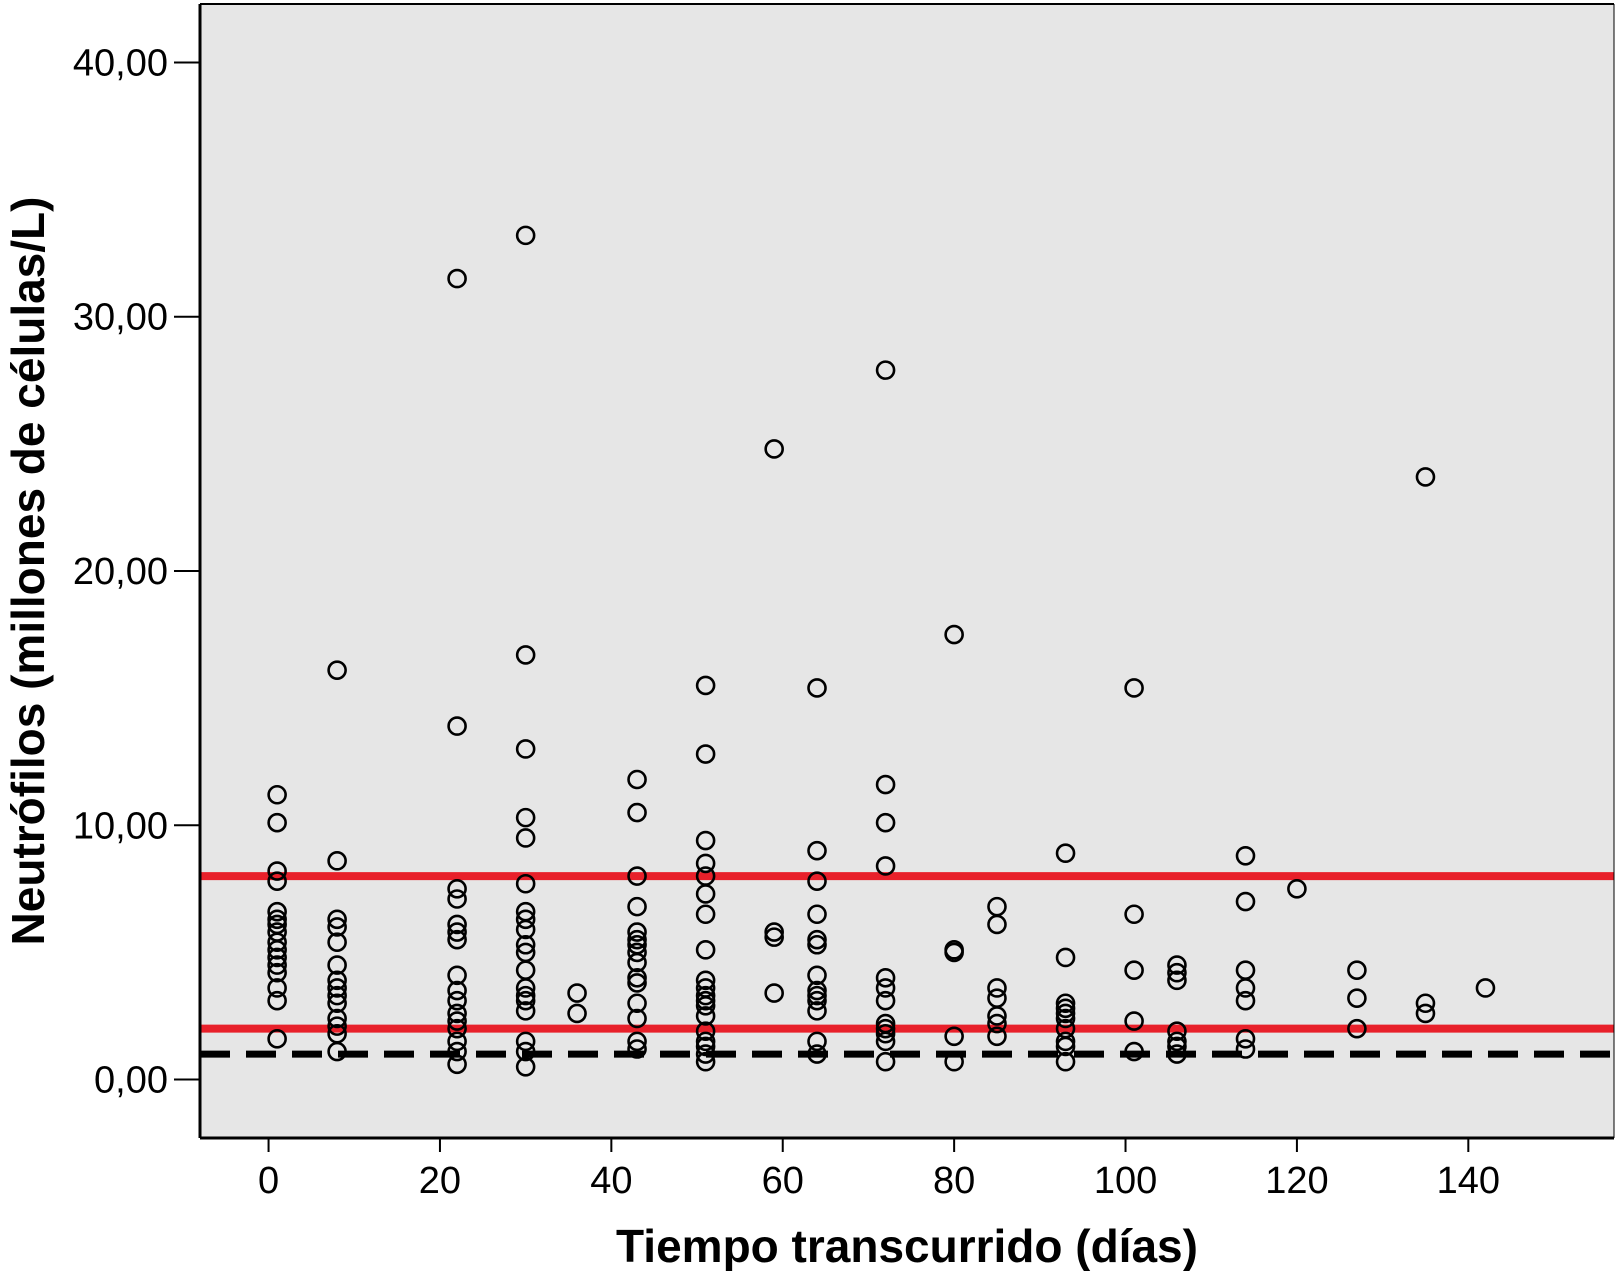 This screenshot has width=1618, height=1271. Describe the element at coordinates (1125, 1181) in the screenshot. I see `x-tick-label: 100` at that location.